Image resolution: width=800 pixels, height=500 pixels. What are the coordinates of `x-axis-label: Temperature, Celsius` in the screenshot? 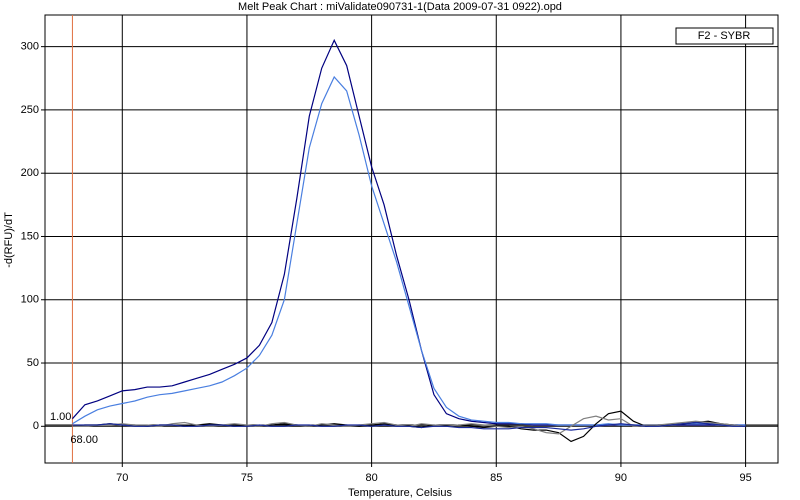 It's located at (400, 493).